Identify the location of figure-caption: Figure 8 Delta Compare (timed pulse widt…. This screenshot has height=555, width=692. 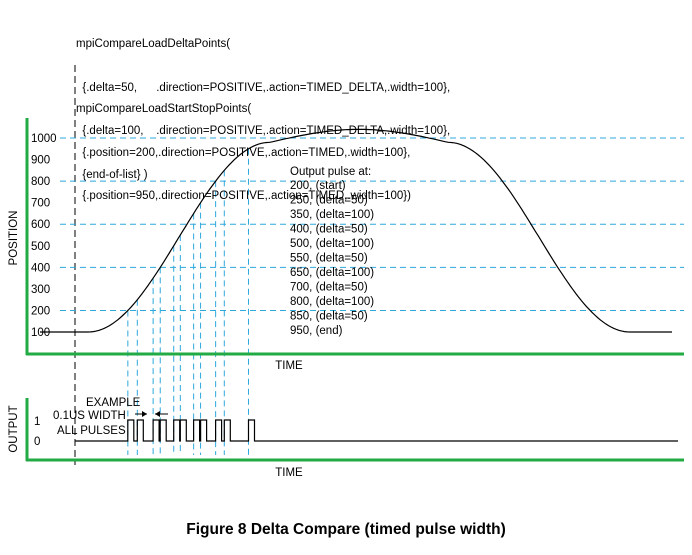
(346, 529).